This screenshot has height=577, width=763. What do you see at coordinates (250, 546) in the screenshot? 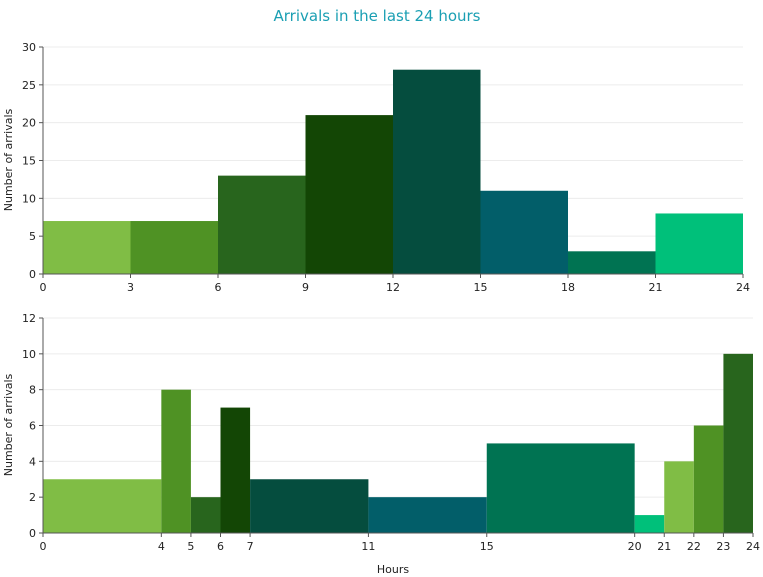
I see `x-tick-label: 7` at bounding box center [250, 546].